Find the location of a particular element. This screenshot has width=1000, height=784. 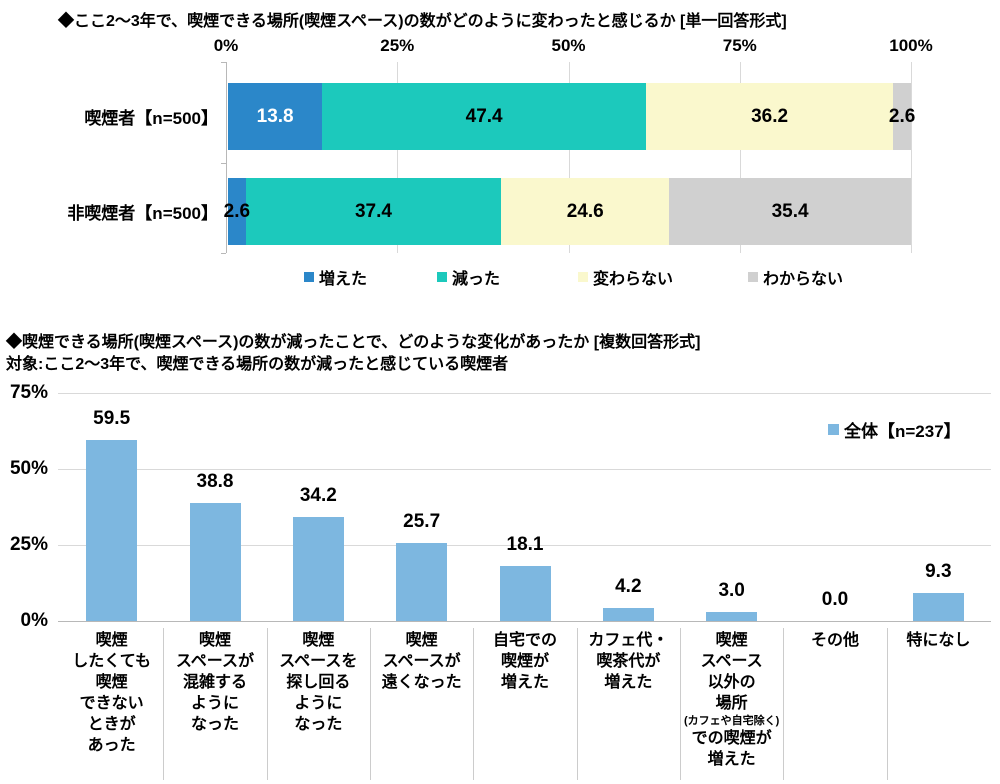

x-category-label-line: 混雑する is located at coordinates (214, 682).